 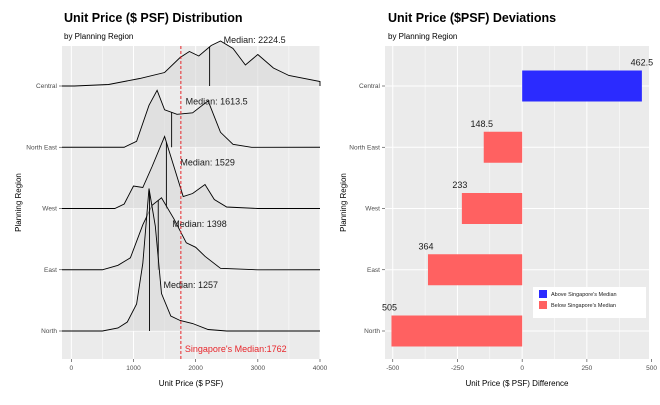 I want to click on deviation-x-tick-label: 250, so click(x=586, y=368).